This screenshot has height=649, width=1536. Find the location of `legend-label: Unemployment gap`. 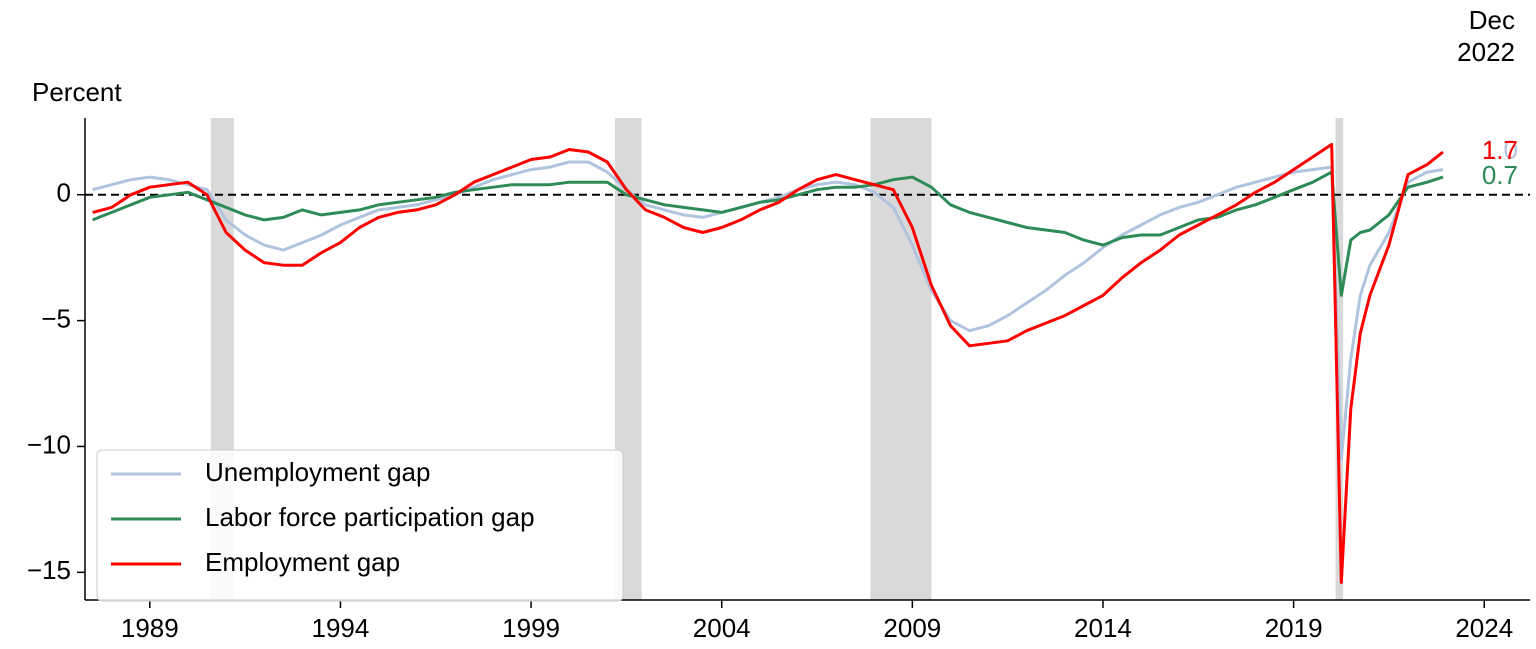

legend-label: Unemployment gap is located at coordinates (317, 472).